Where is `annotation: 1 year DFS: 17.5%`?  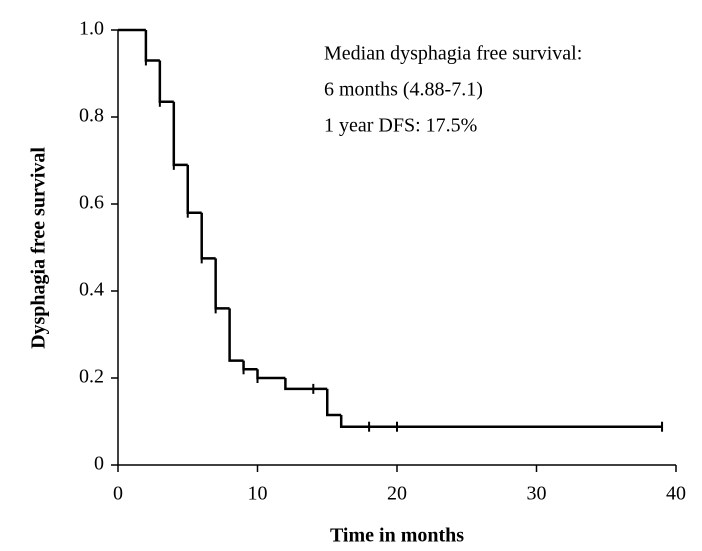 annotation: 1 year DFS: 17.5% is located at coordinates (400, 126).